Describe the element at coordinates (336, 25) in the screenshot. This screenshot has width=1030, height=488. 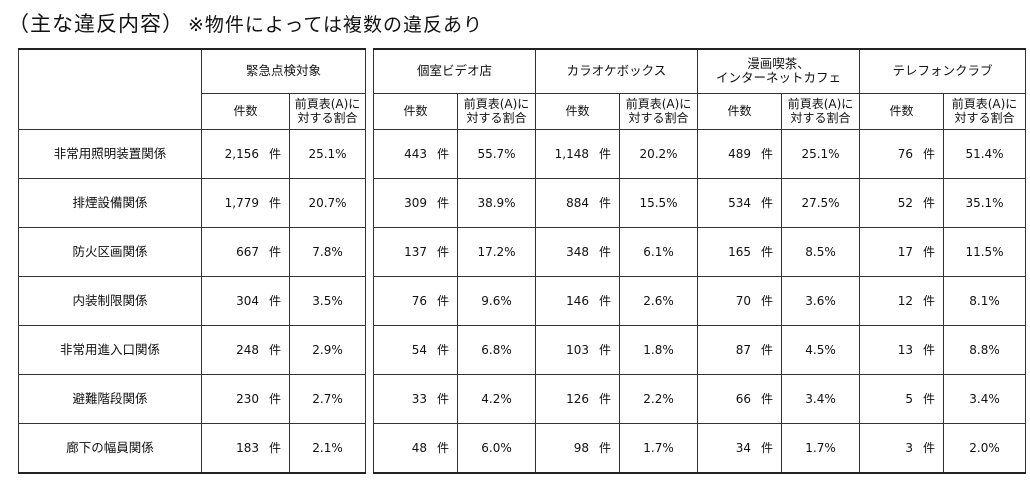
I see `title-note: ※物件によっては複数の違反あり` at that location.